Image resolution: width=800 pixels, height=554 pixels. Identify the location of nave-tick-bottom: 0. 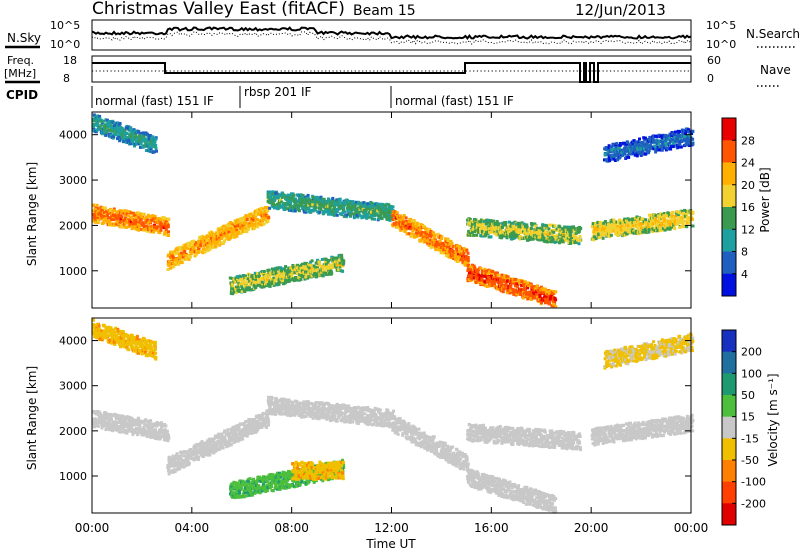
(710, 78).